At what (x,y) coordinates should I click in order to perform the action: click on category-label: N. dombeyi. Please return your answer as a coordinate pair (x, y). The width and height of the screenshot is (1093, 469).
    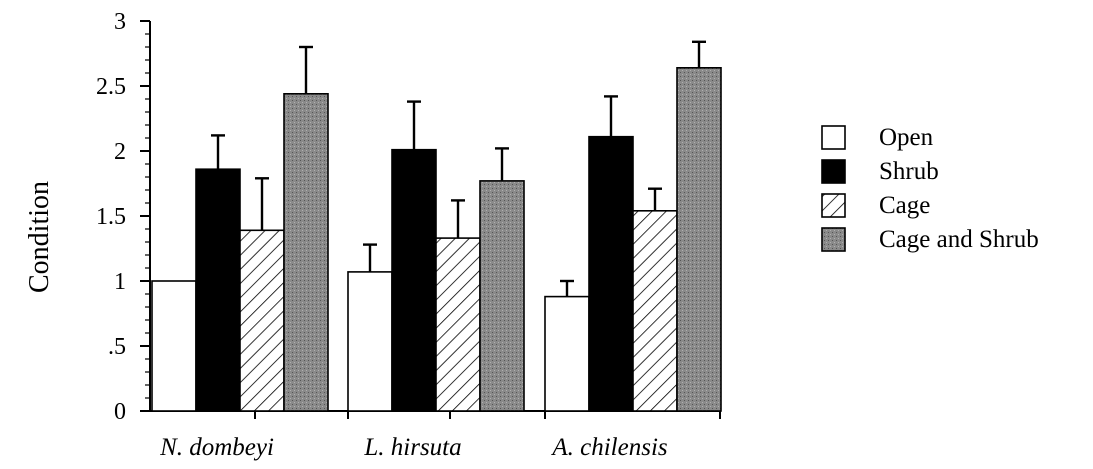
    Looking at the image, I should click on (216, 447).